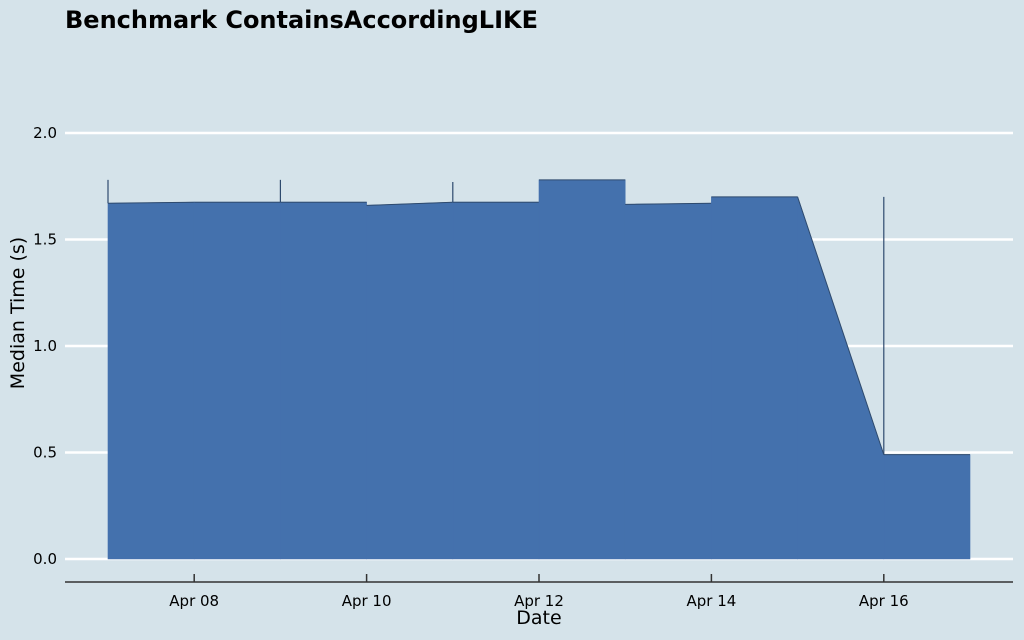  Describe the element at coordinates (539, 601) in the screenshot. I see `x-tick-label: Apr 12` at that location.